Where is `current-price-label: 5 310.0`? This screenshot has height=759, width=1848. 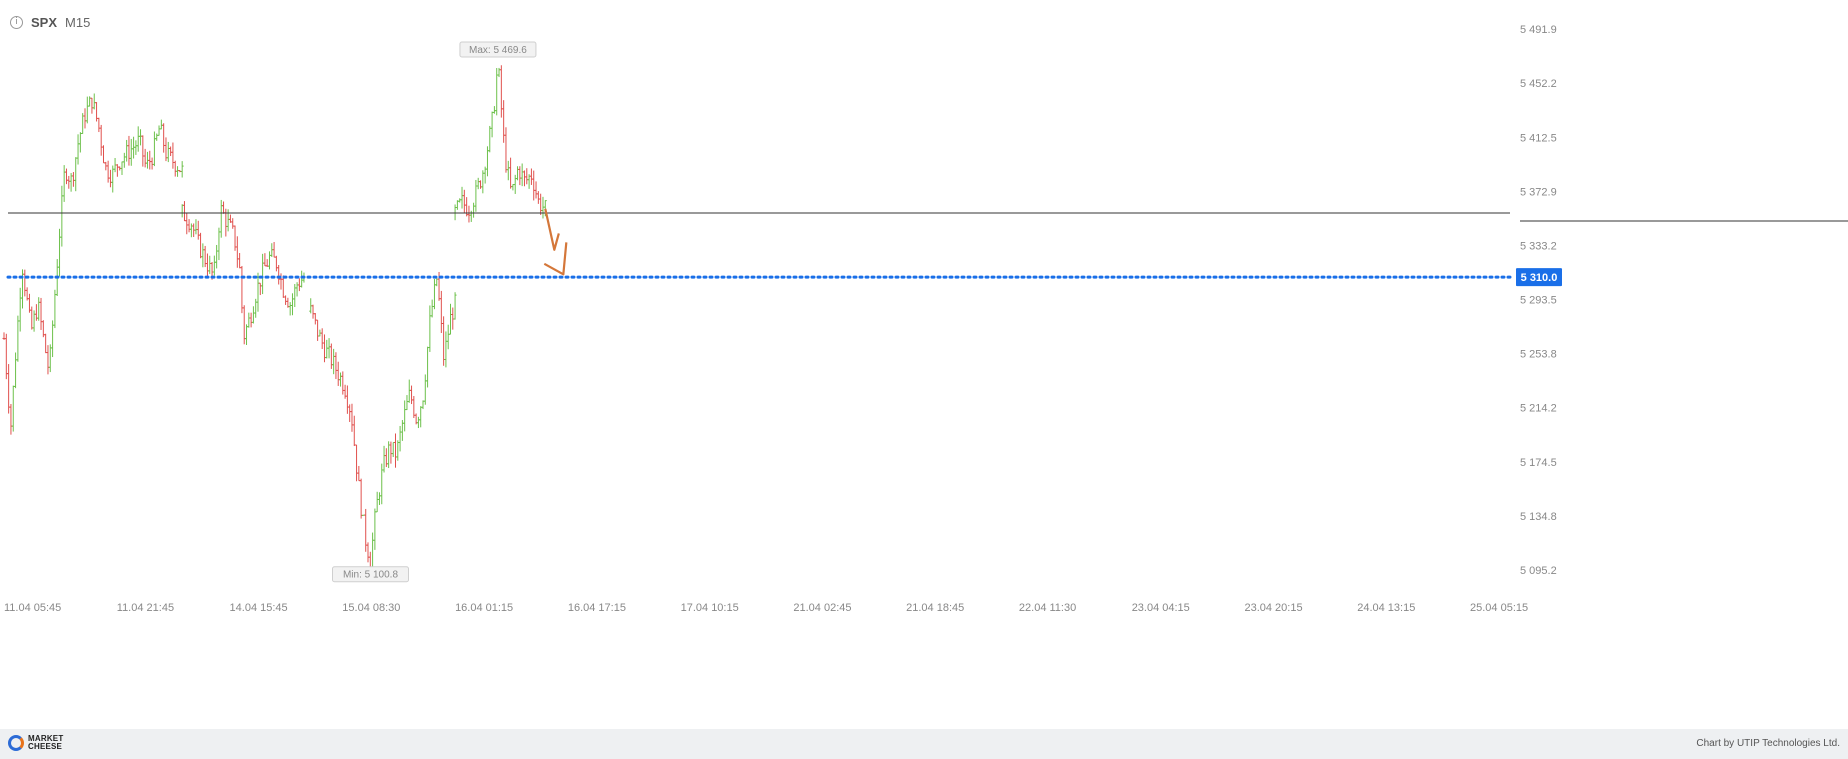 current-price-label: 5 310.0 is located at coordinates (1539, 278).